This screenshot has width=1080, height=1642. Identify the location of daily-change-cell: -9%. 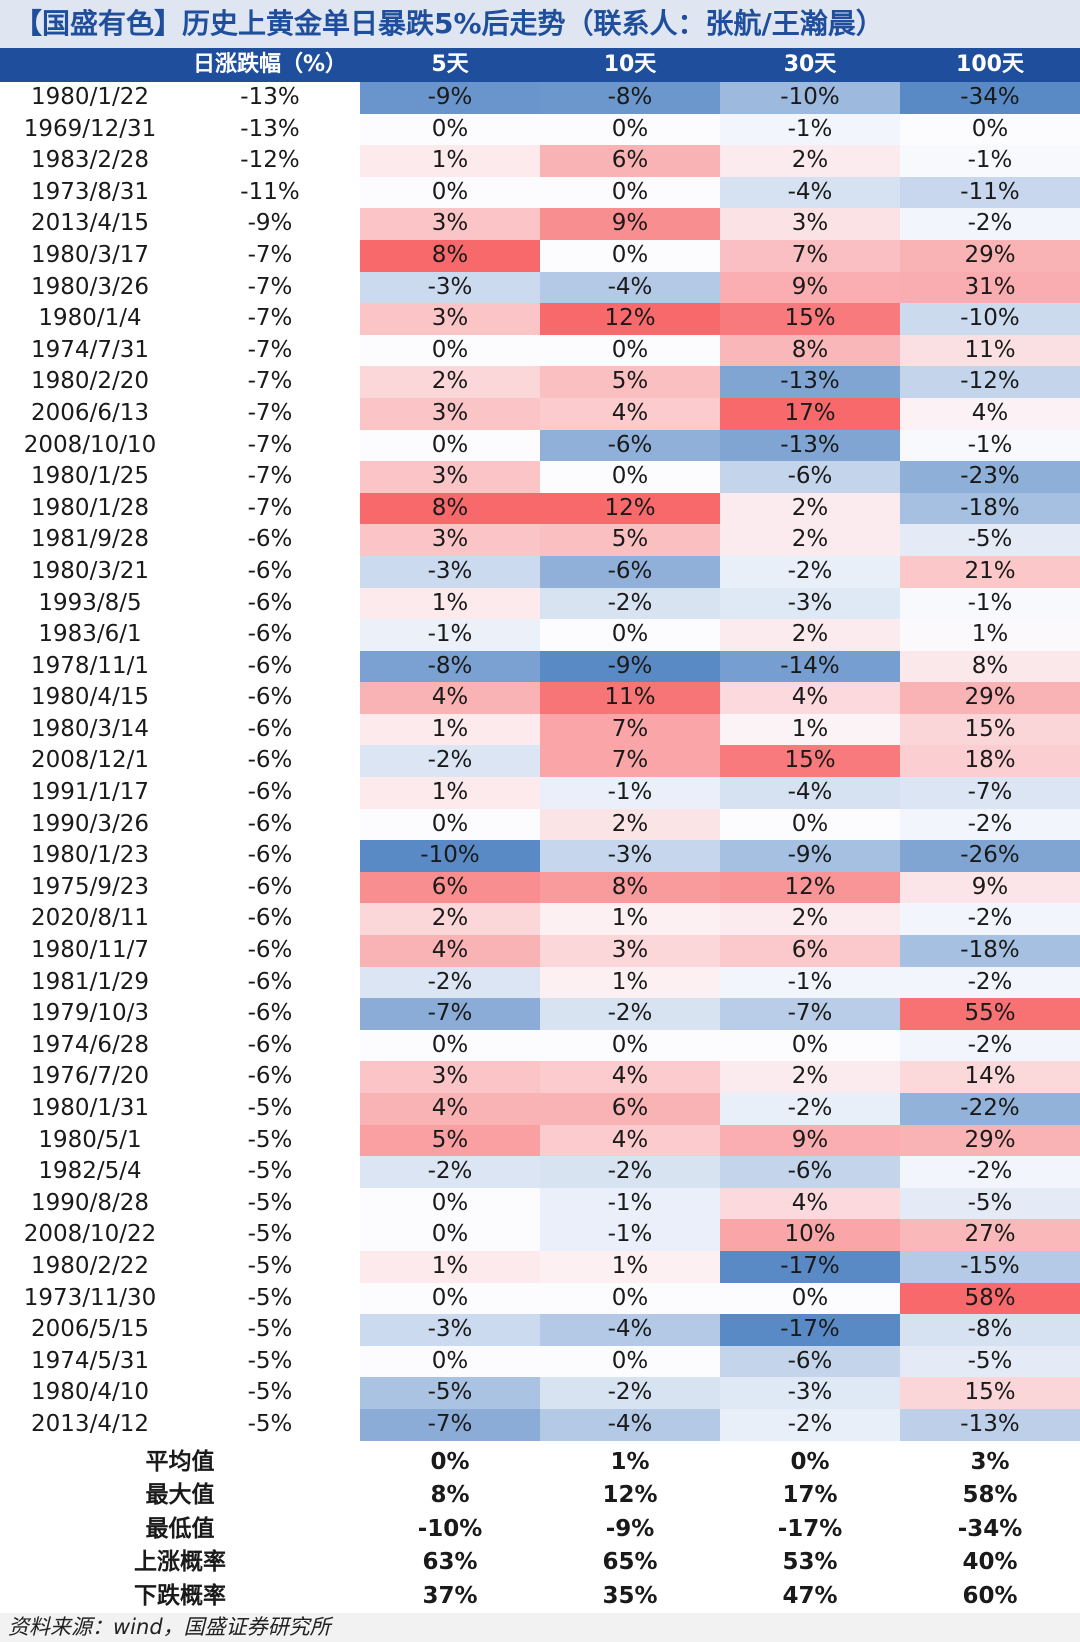
(270, 223).